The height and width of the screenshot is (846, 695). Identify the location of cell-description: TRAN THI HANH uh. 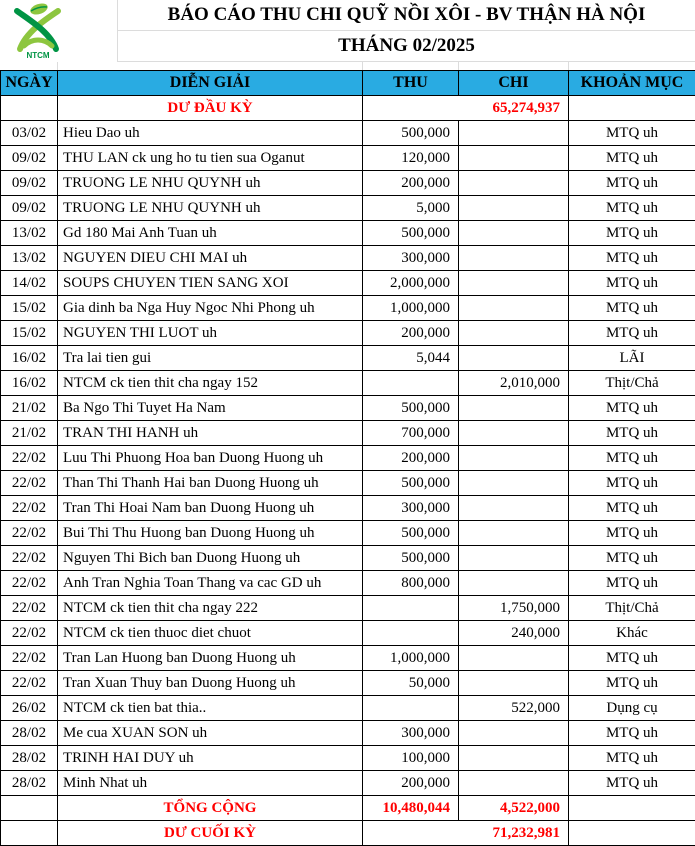
(210, 433).